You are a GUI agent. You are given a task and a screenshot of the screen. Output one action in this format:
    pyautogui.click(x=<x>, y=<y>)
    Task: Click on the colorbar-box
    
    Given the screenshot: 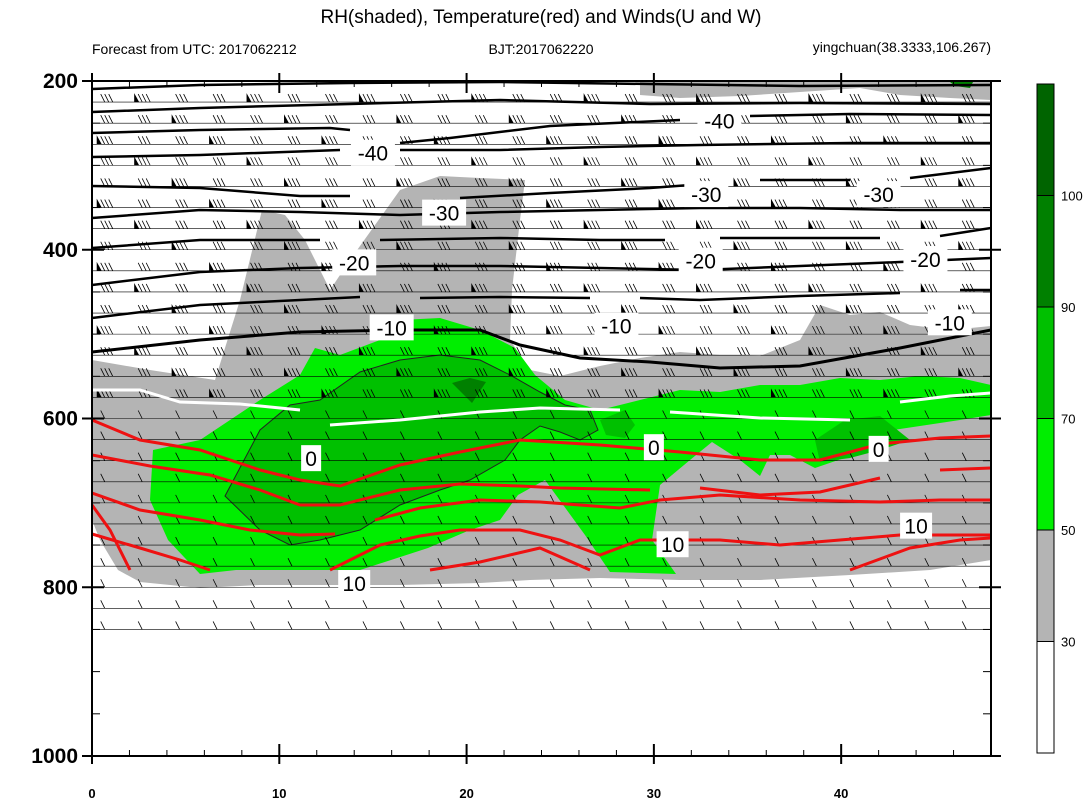 What is the action you would take?
    pyautogui.click(x=1045, y=585)
    